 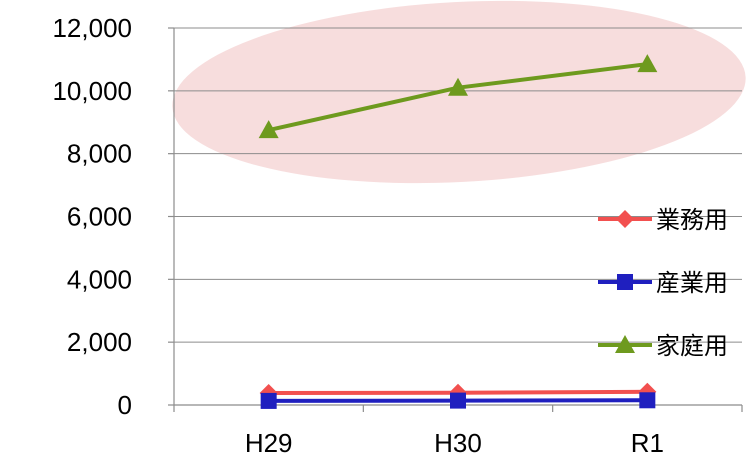 I want to click on series-triangle, so click(x=458, y=96).